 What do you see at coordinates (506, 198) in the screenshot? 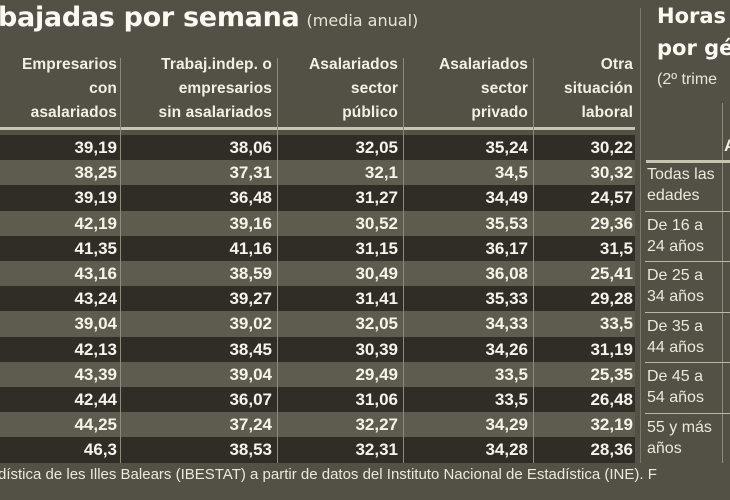
I see `table-cell: 34,49` at bounding box center [506, 198].